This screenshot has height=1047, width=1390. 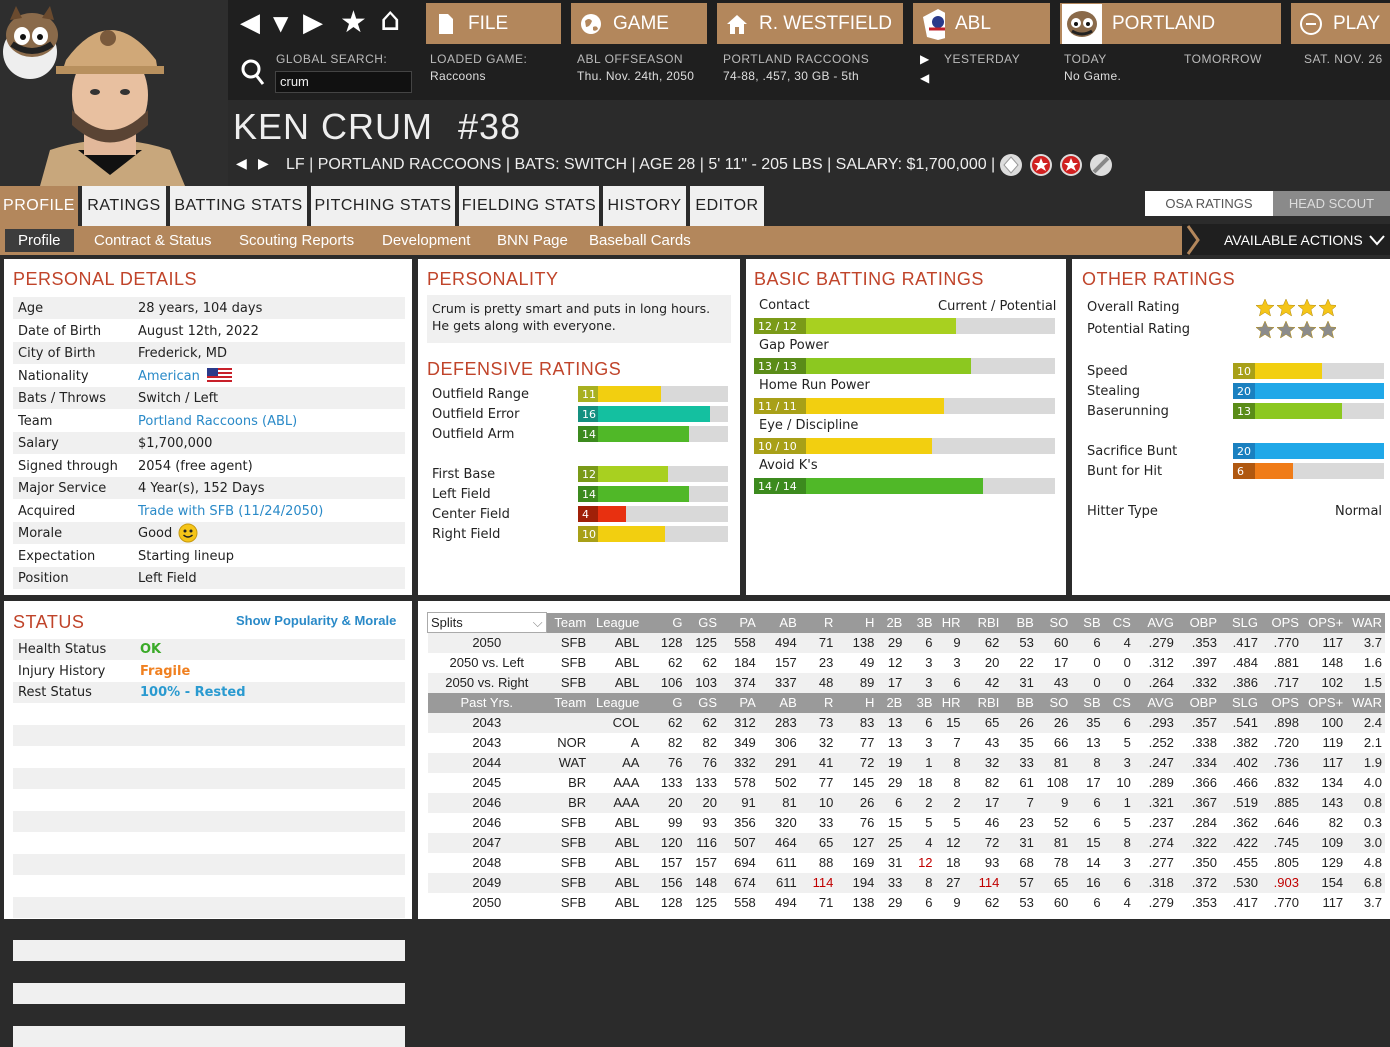 I want to click on favorite-star-icon: ★, so click(x=353, y=22).